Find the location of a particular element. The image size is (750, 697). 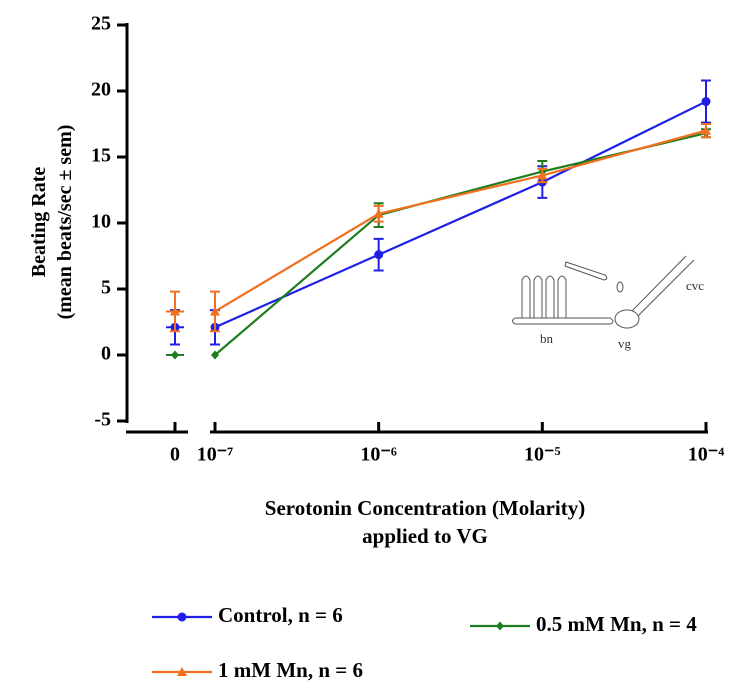

legend-item: 0.5 mM Mn, n = 4 is located at coordinates (583, 624).